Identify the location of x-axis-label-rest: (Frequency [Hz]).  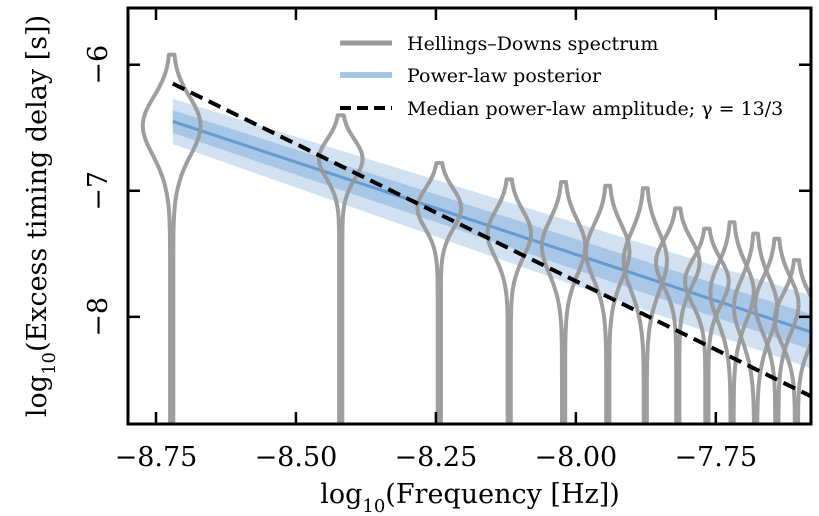
(502, 494).